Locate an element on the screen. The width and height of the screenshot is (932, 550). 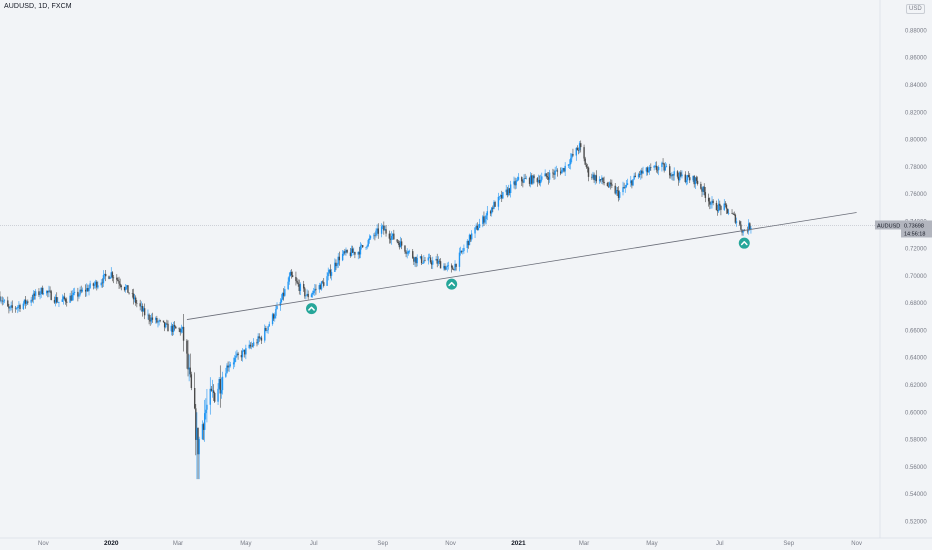
currency-selector: USD is located at coordinates (915, 9).